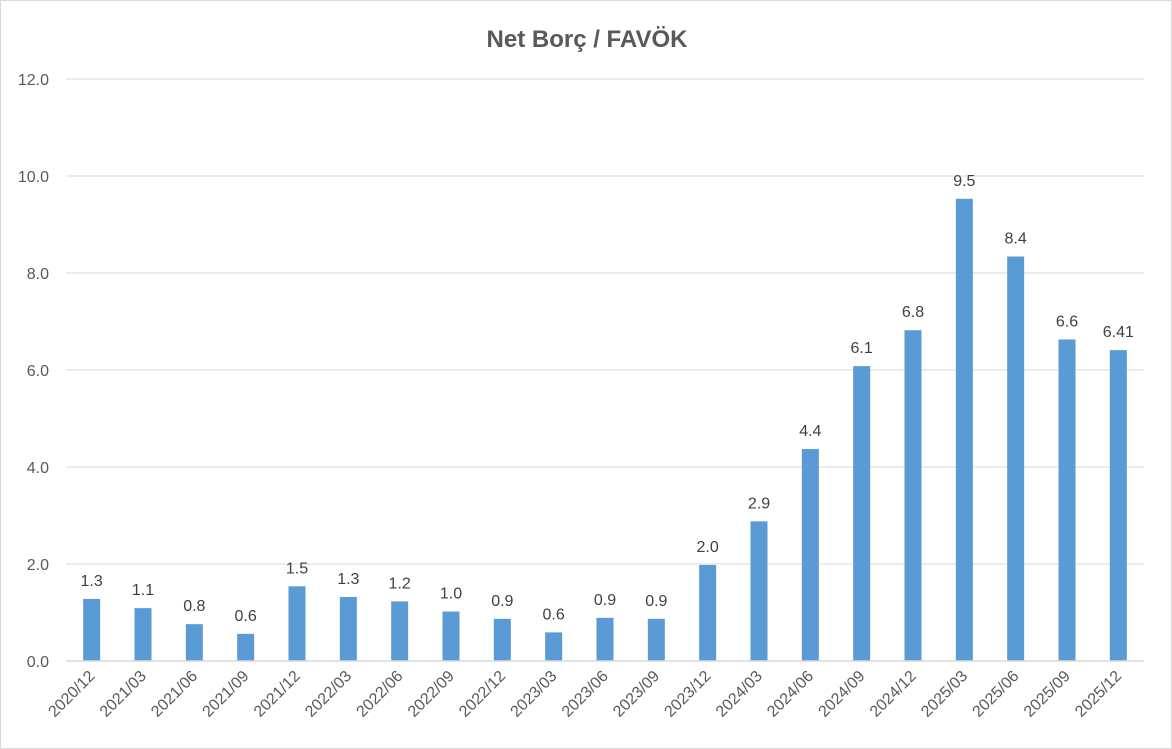 Image resolution: width=1172 pixels, height=749 pixels. I want to click on x-tick-label: 2025/06, so click(996, 694).